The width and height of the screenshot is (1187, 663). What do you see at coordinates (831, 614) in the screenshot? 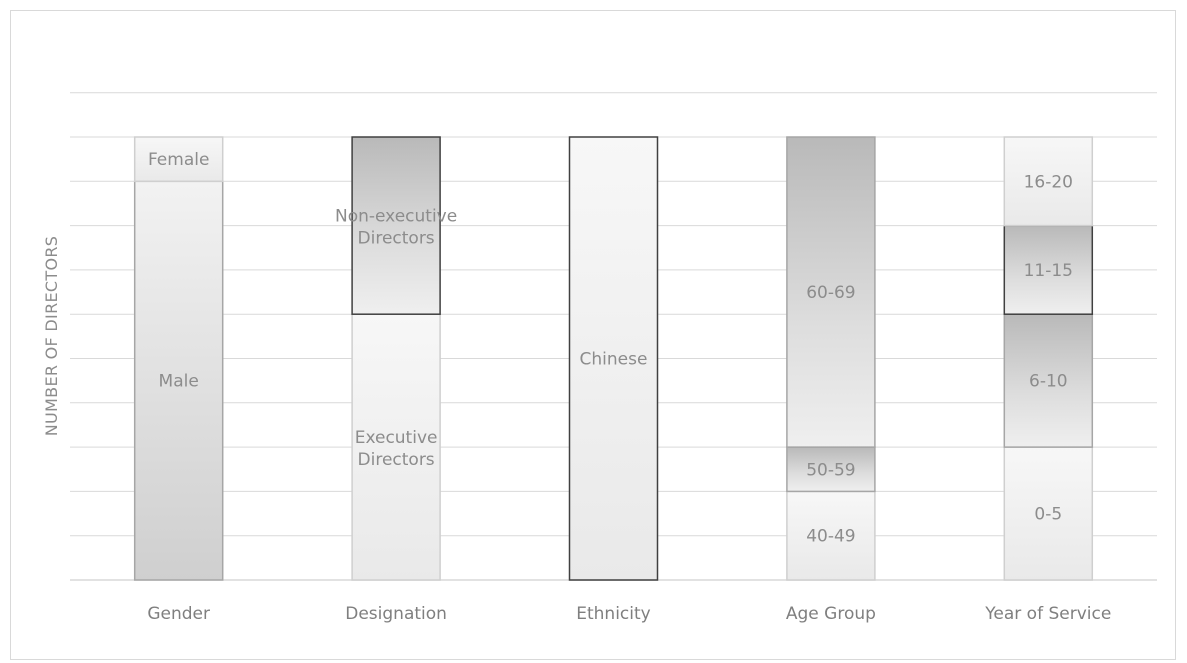
I see `x-tick-label-age-group: Age Group` at bounding box center [831, 614].